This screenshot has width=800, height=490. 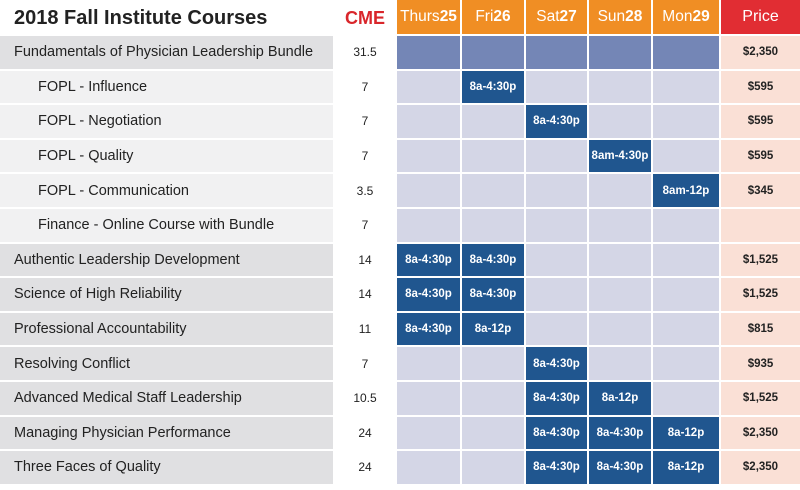 I want to click on cme-header: CME, so click(x=365, y=17).